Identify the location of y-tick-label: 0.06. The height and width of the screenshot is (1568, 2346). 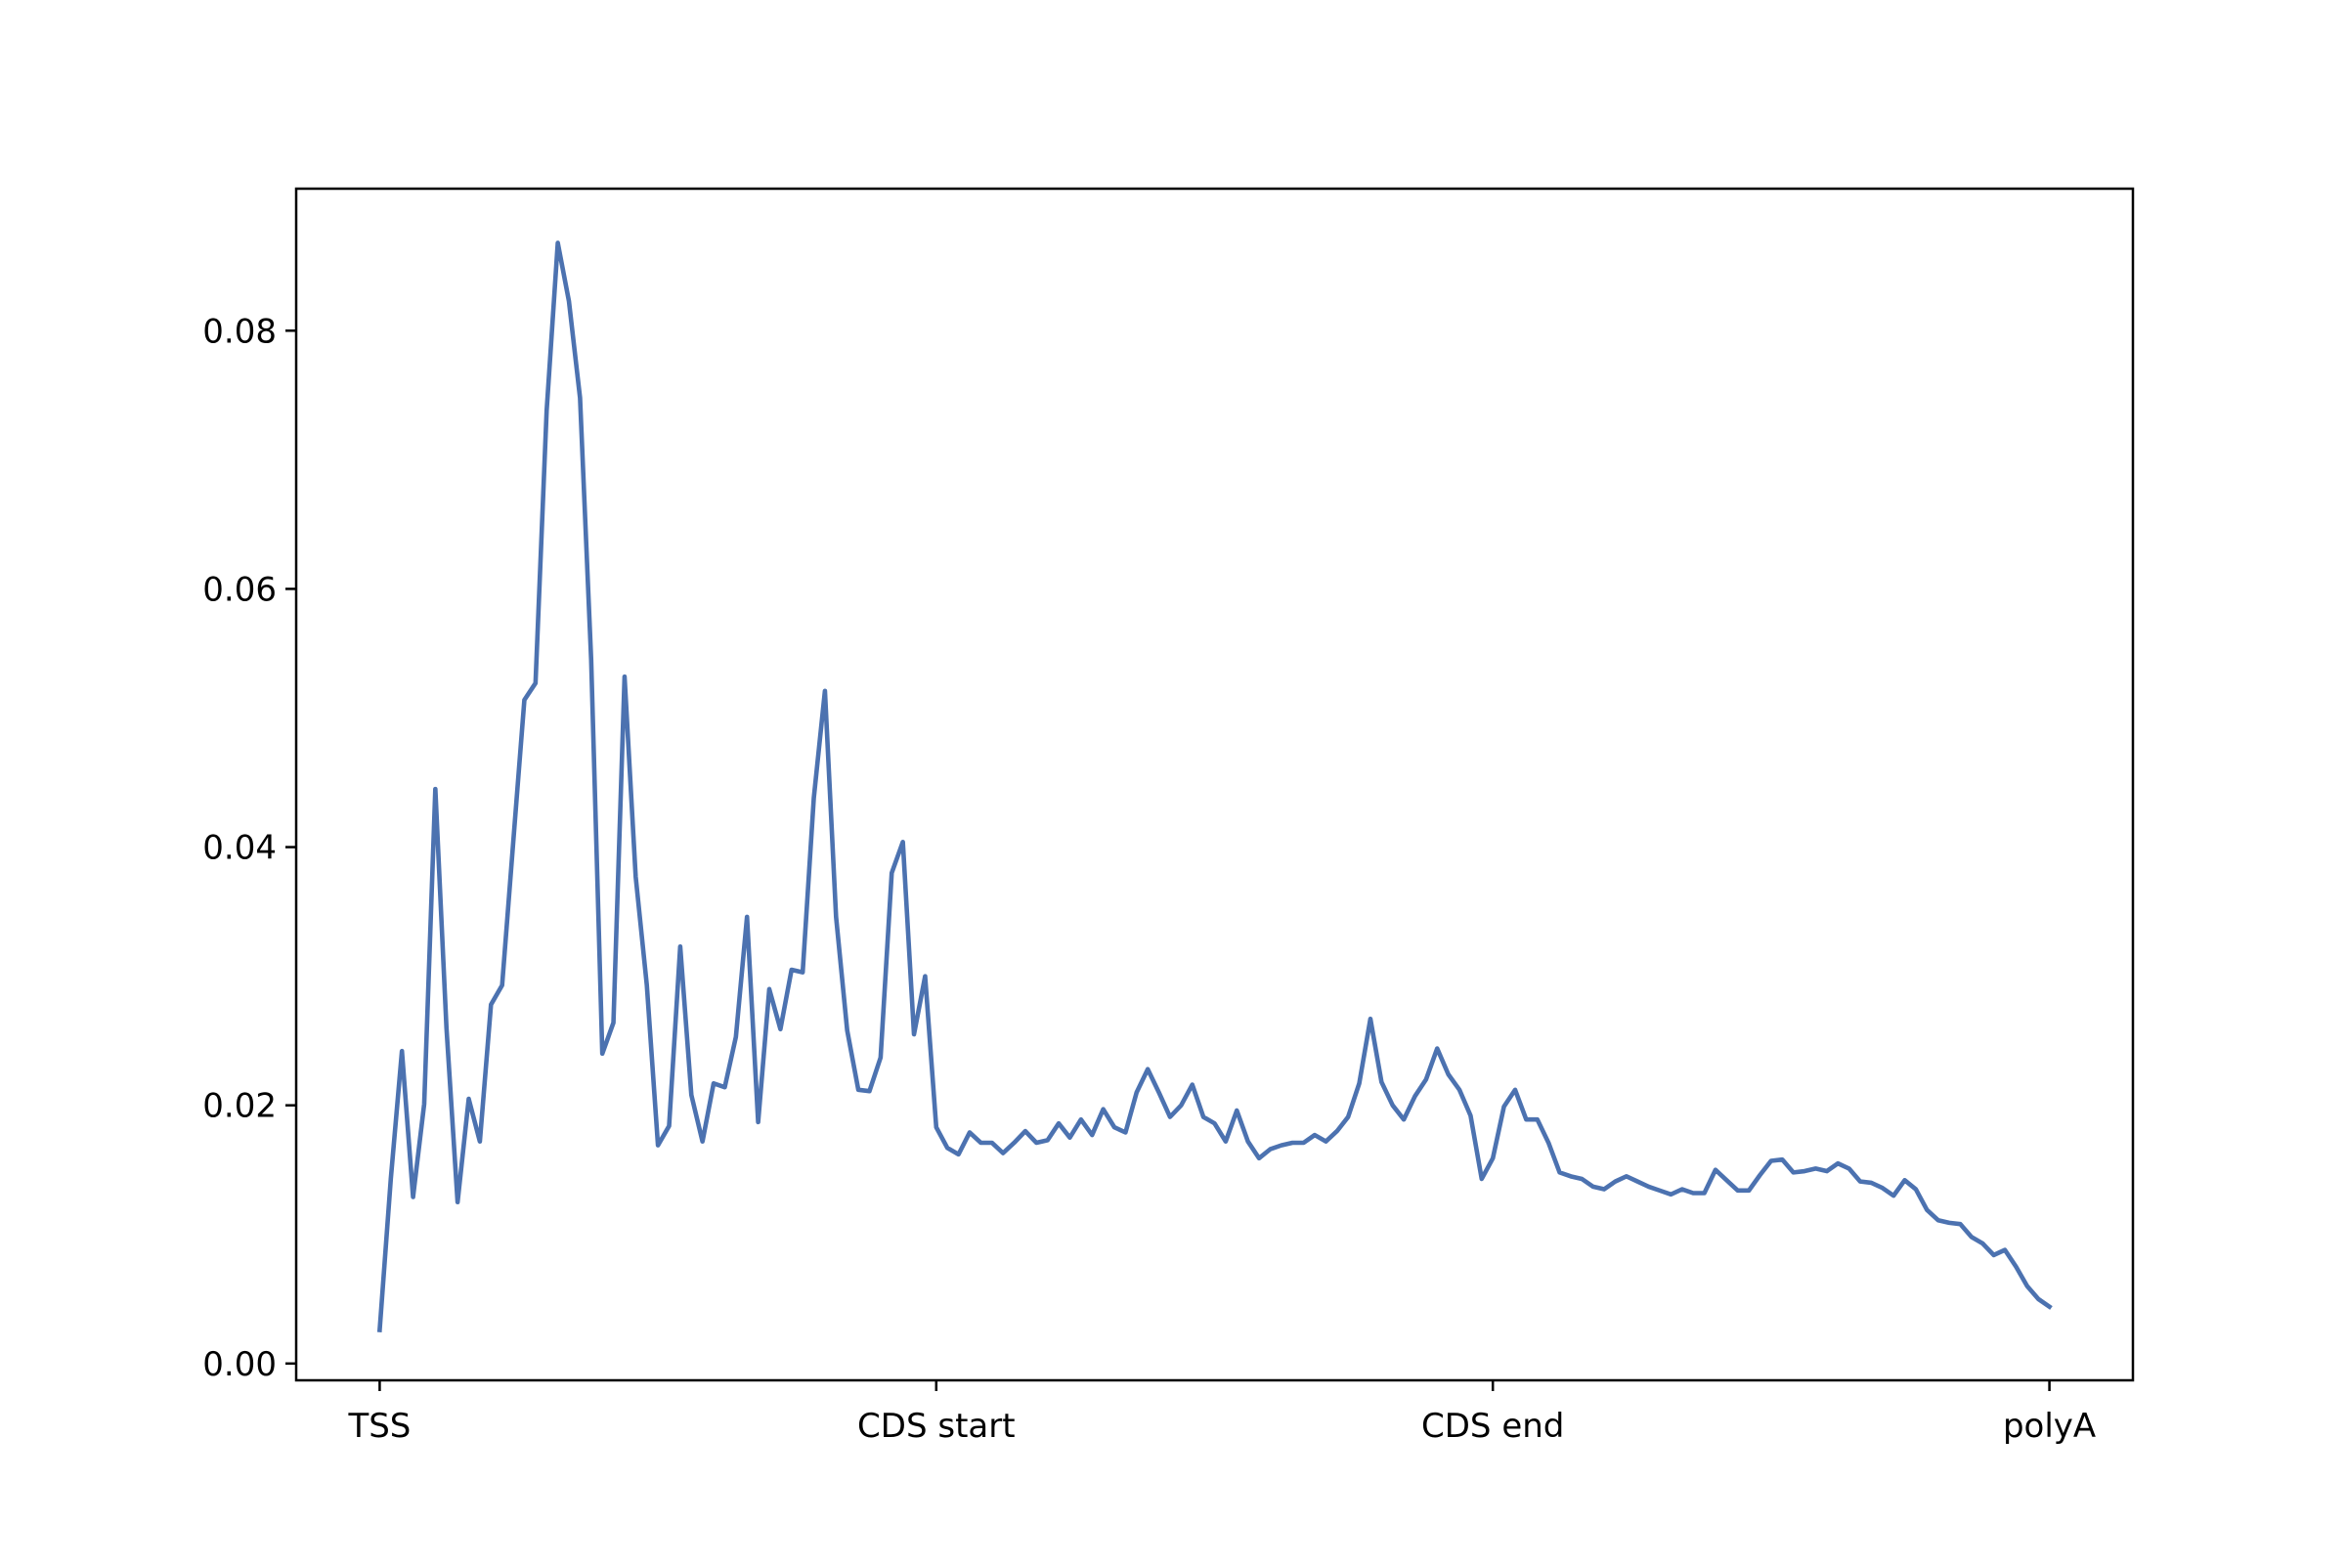
(240, 589).